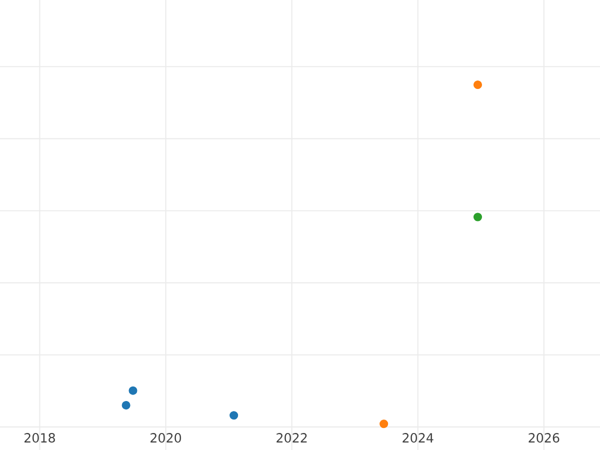 The image size is (600, 450). What do you see at coordinates (39, 438) in the screenshot?
I see `x-tick-label: 2018` at bounding box center [39, 438].